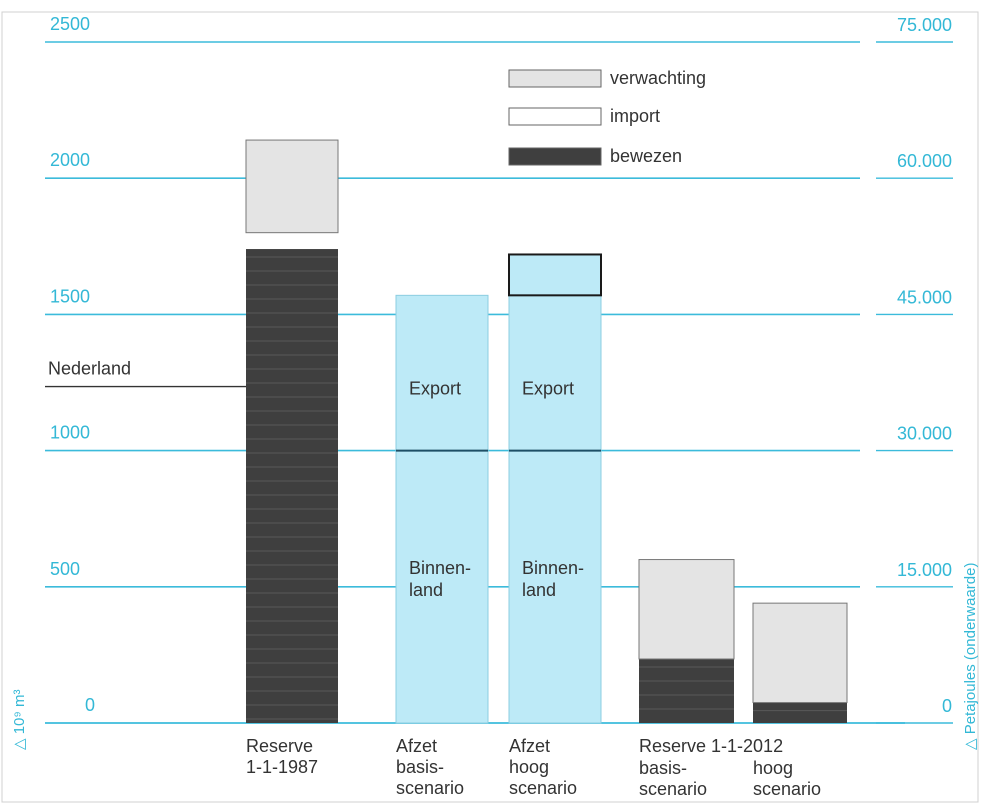  I want to click on right-axis-label: △ Petajoules (onderwaarde), so click(970, 656).